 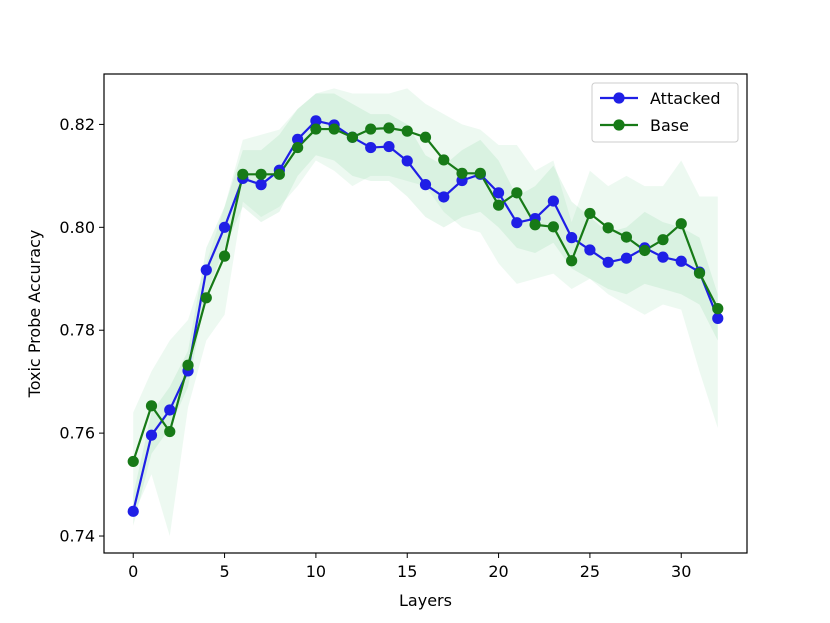 I want to click on x-tick-label: 20, so click(x=498, y=571).